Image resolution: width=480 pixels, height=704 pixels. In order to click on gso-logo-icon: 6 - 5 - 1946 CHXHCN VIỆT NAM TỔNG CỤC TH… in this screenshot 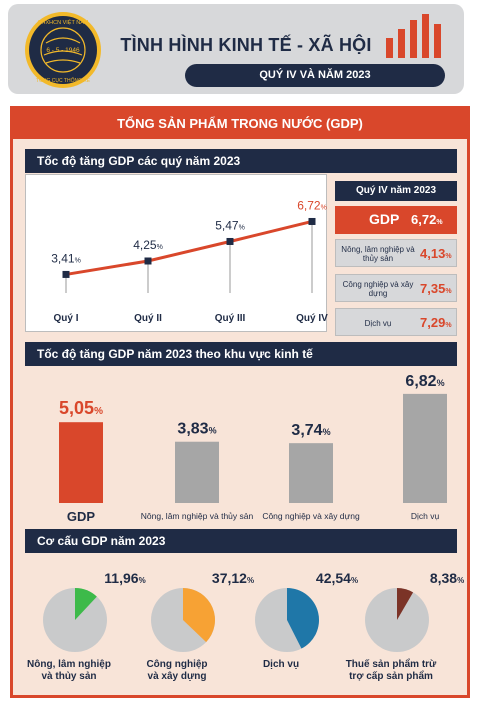, I will do `click(63, 50)`.